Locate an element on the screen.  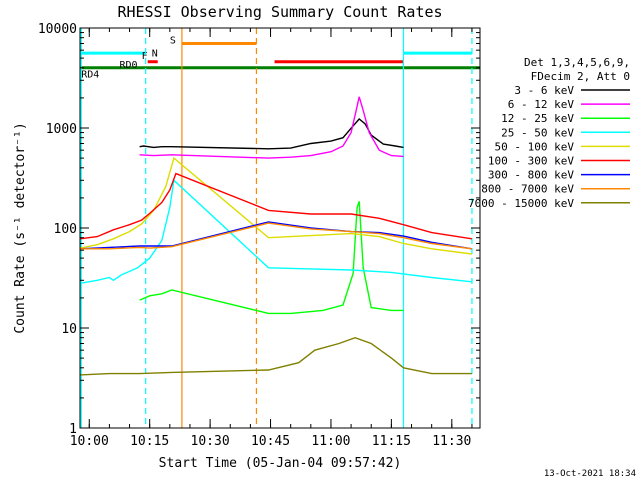
series-line-3-6-kev is located at coordinates (271, 134).